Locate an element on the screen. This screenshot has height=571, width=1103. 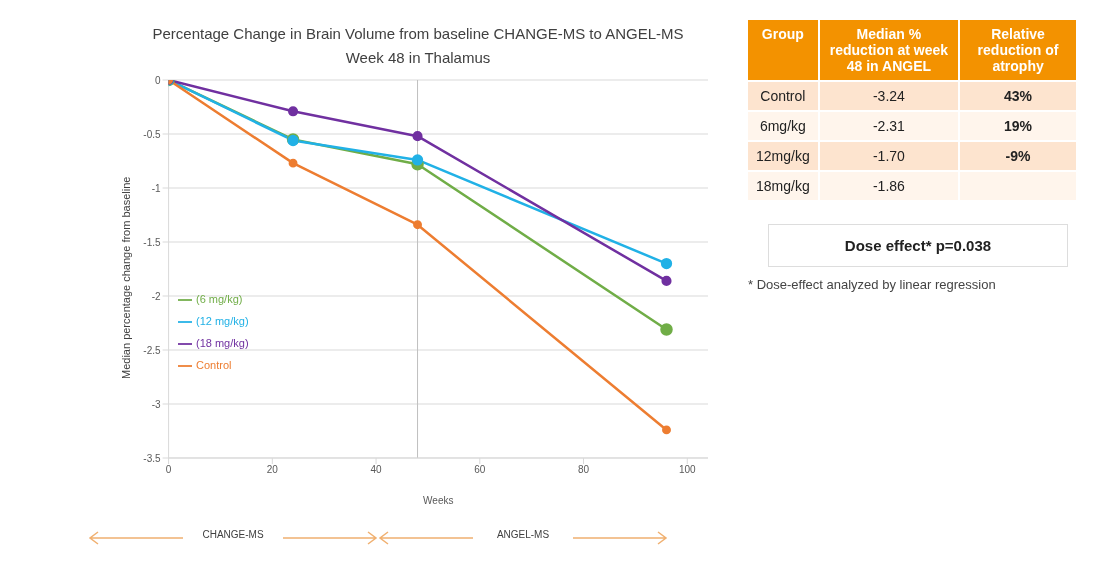
text: -1.86 is located at coordinates (888, 186).